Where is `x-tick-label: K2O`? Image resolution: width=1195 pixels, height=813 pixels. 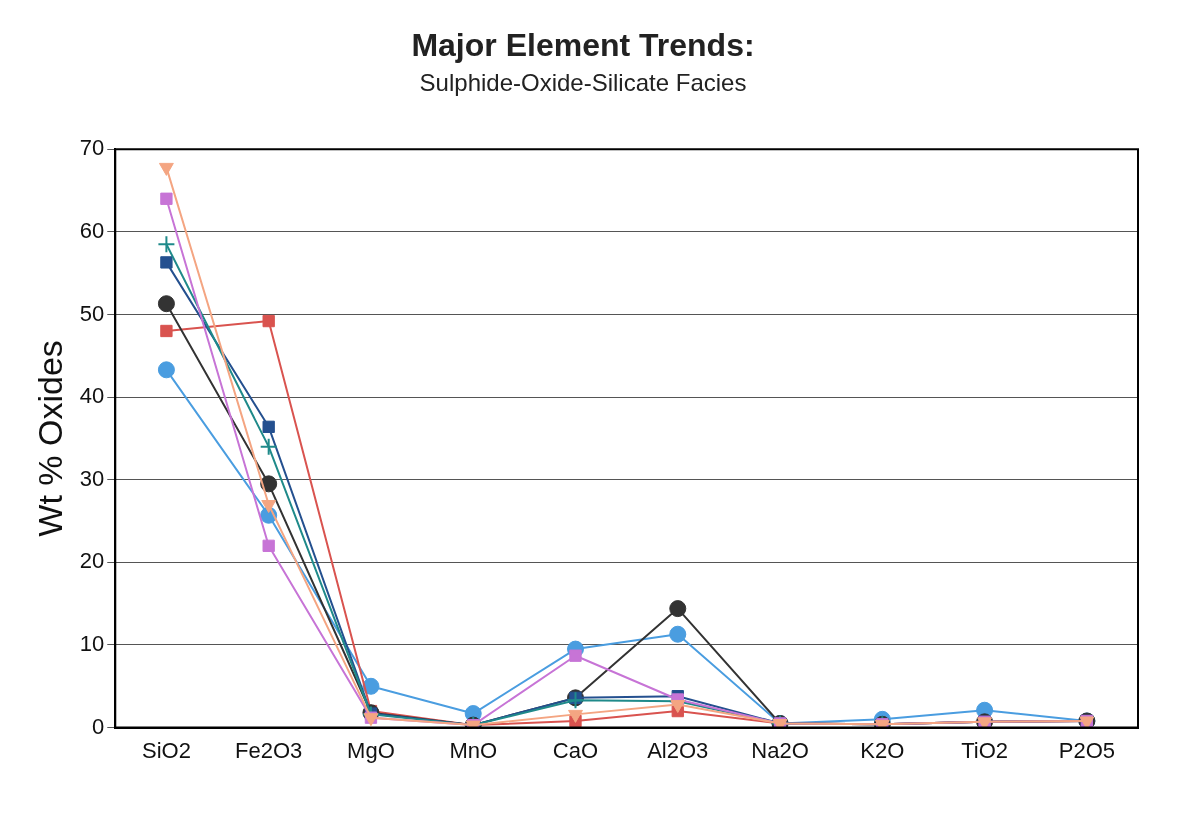
x-tick-label: K2O is located at coordinates (882, 750).